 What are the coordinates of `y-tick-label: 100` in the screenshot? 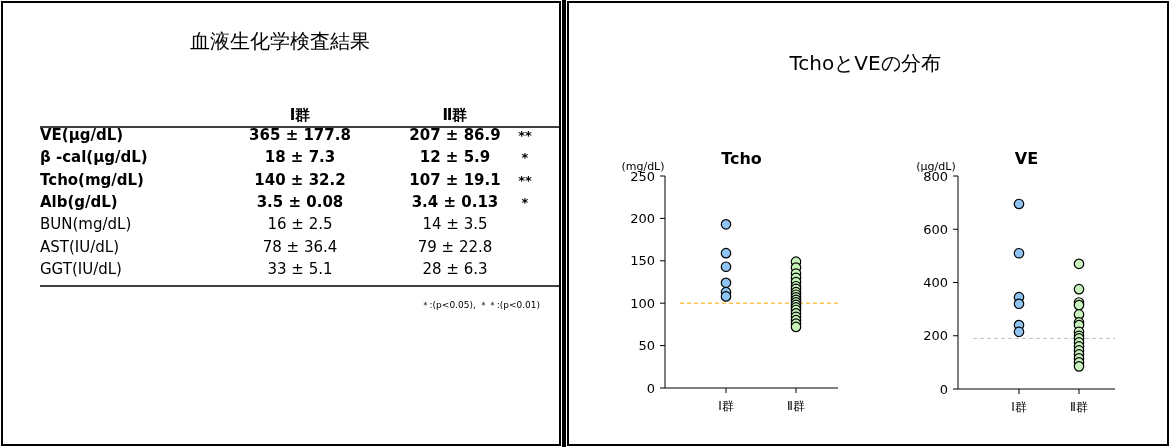 It's located at (642, 303).